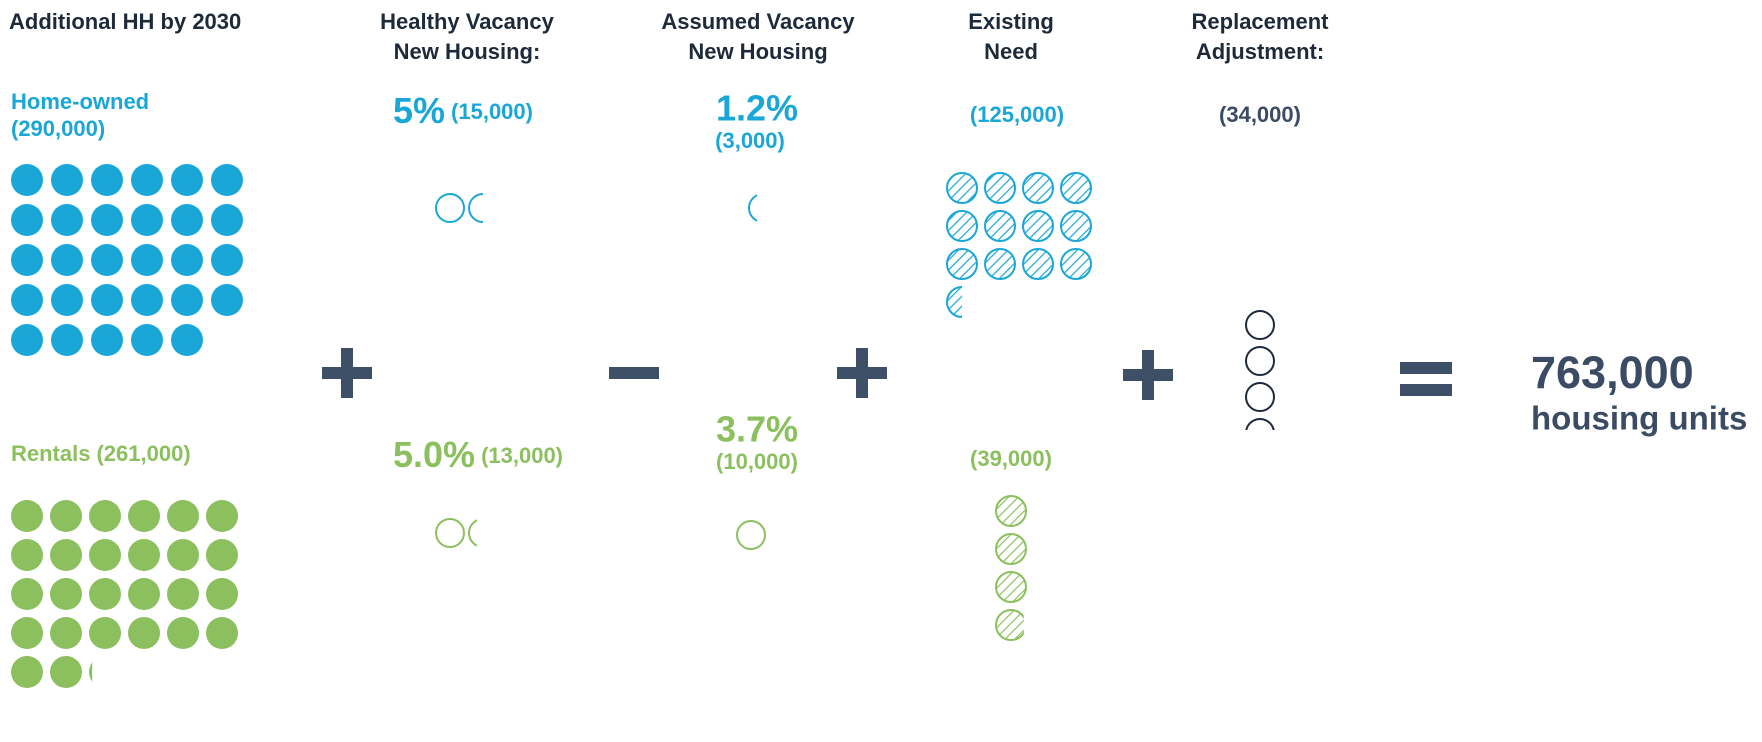 This screenshot has height=742, width=1762. Describe the element at coordinates (467, 51) in the screenshot. I see `heading: New Housing:` at that location.